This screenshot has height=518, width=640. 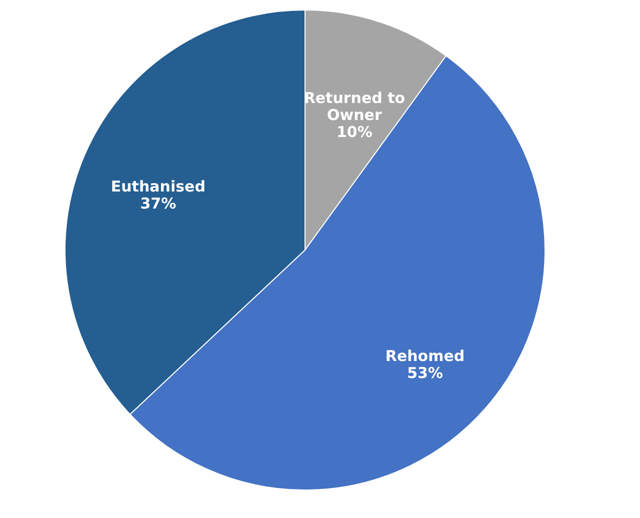 What do you see at coordinates (425, 373) in the screenshot?
I see `data-label: 53%` at bounding box center [425, 373].